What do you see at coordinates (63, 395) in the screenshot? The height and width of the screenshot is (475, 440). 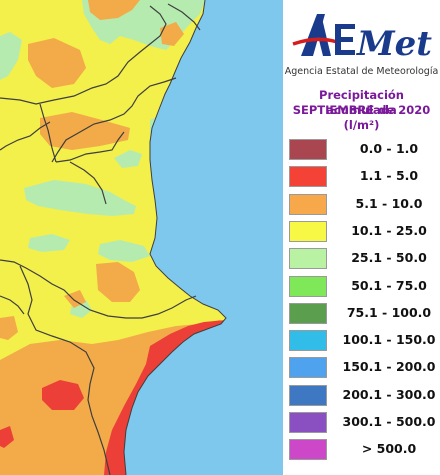 I see `red-area-inland` at bounding box center [63, 395].